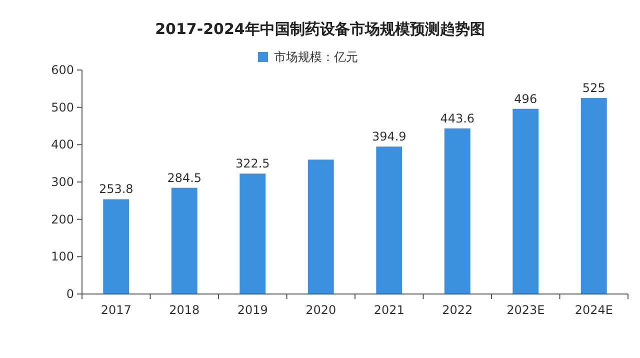  Describe the element at coordinates (389, 310) in the screenshot. I see `x-tick-label: 2021` at that location.